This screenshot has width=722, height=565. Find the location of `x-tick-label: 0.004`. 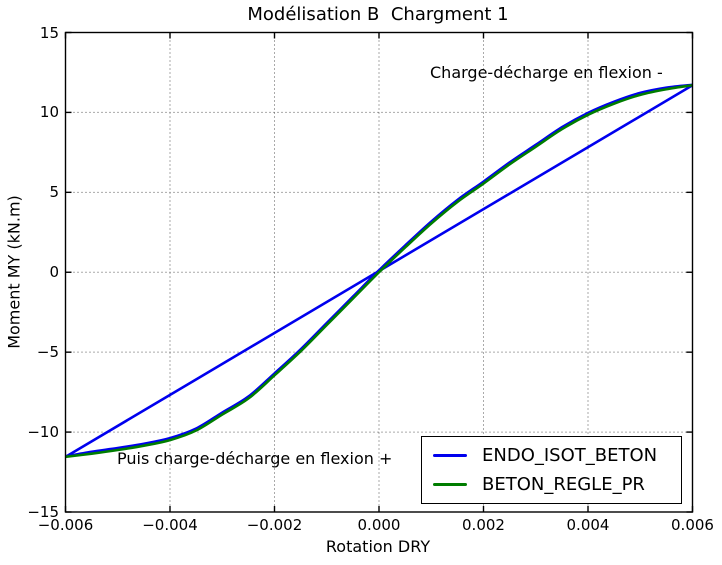

x-tick-label: 0.004 is located at coordinates (588, 525).